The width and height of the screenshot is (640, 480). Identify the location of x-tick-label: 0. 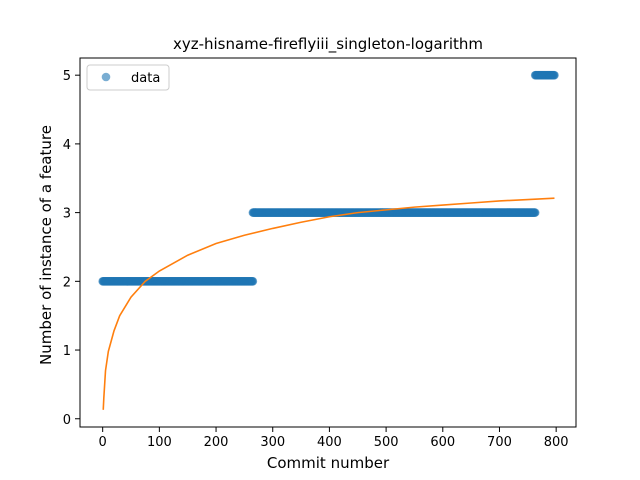
(103, 442).